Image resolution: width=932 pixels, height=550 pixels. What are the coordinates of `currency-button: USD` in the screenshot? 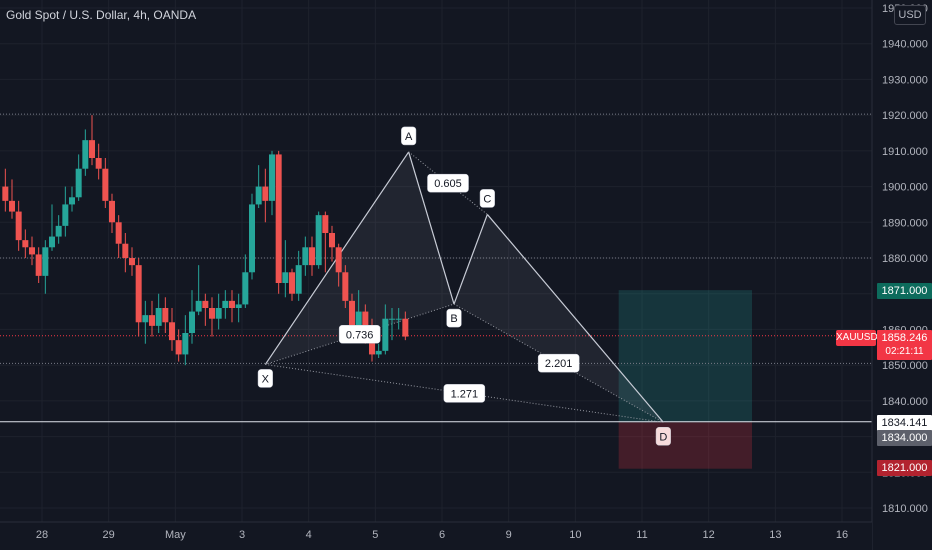 It's located at (910, 15).